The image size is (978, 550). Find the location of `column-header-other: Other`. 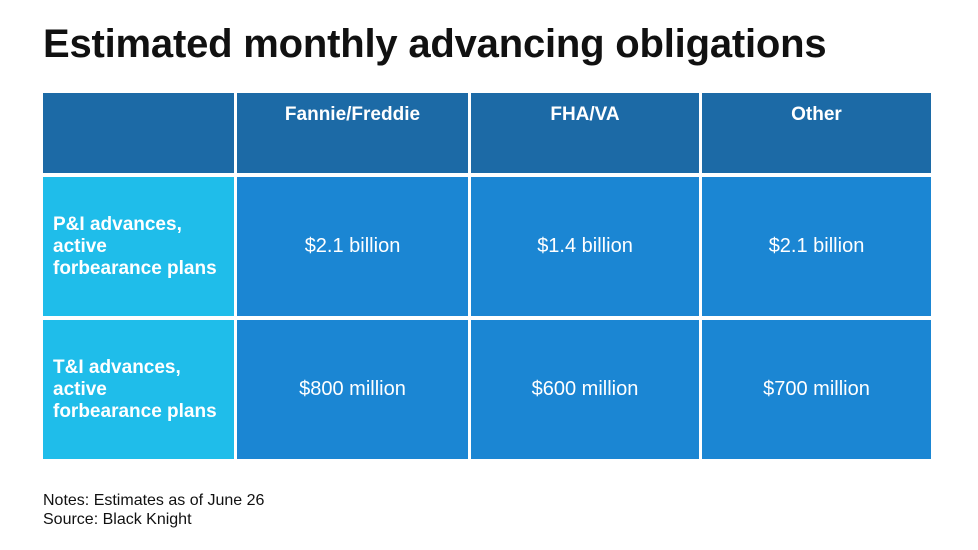

column-header-other: Other is located at coordinates (816, 133).